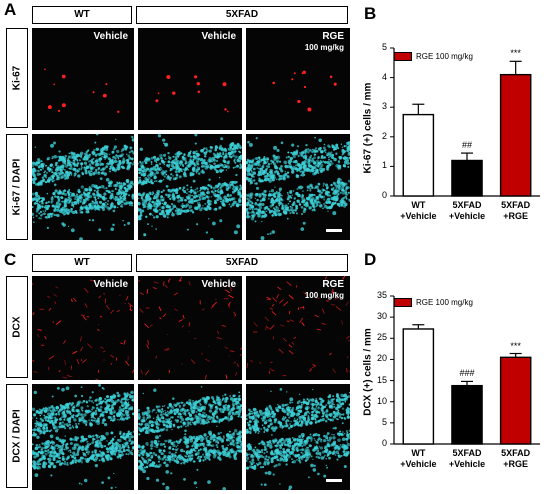 The width and height of the screenshot is (550, 494). I want to click on panel-letter-d: D, so click(370, 259).